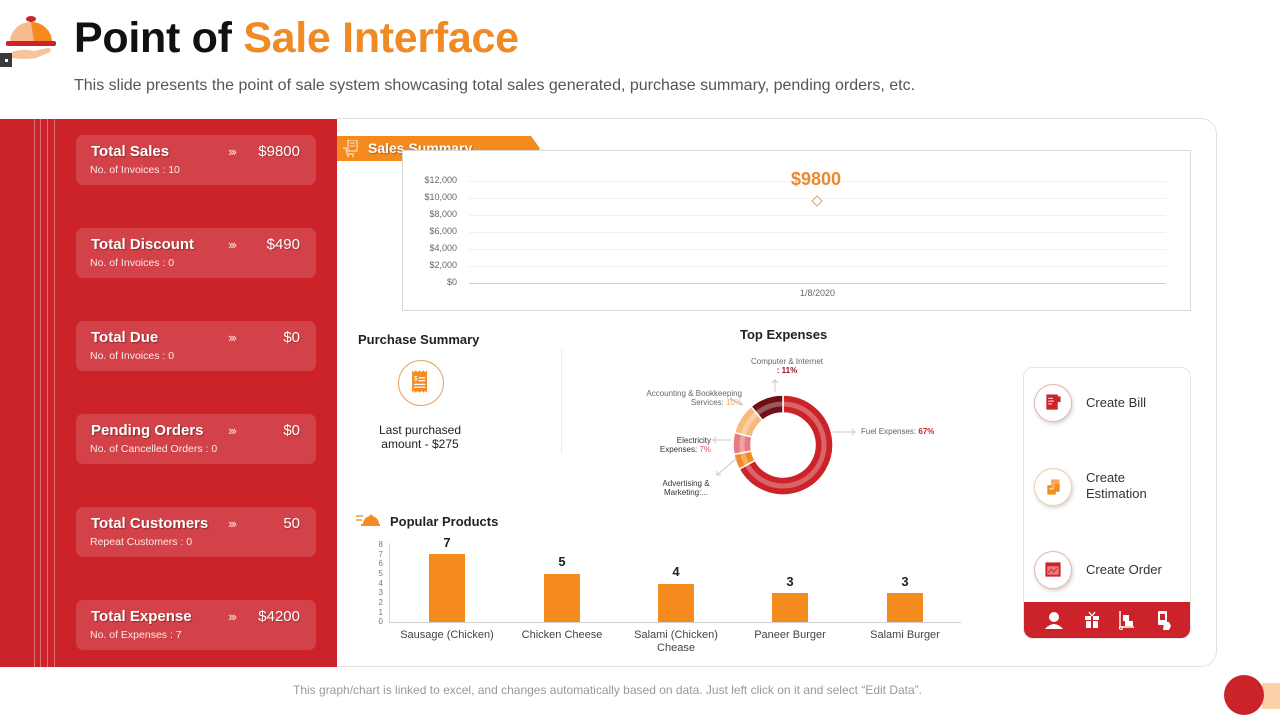 This screenshot has width=1280, height=720. I want to click on action-label: Create Order, so click(1124, 569).